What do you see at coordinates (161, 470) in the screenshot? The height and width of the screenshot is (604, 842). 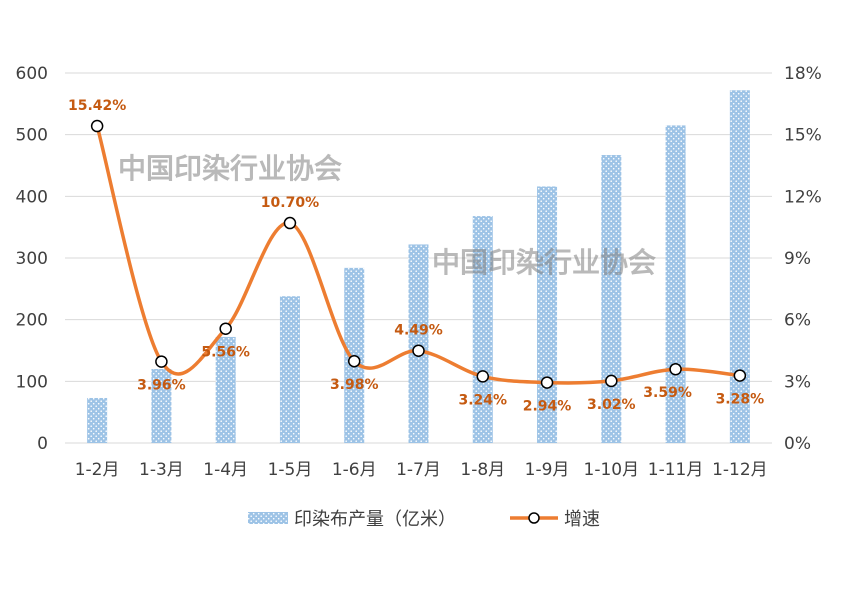 I see `x-tick-label: 1-3月` at bounding box center [161, 470].